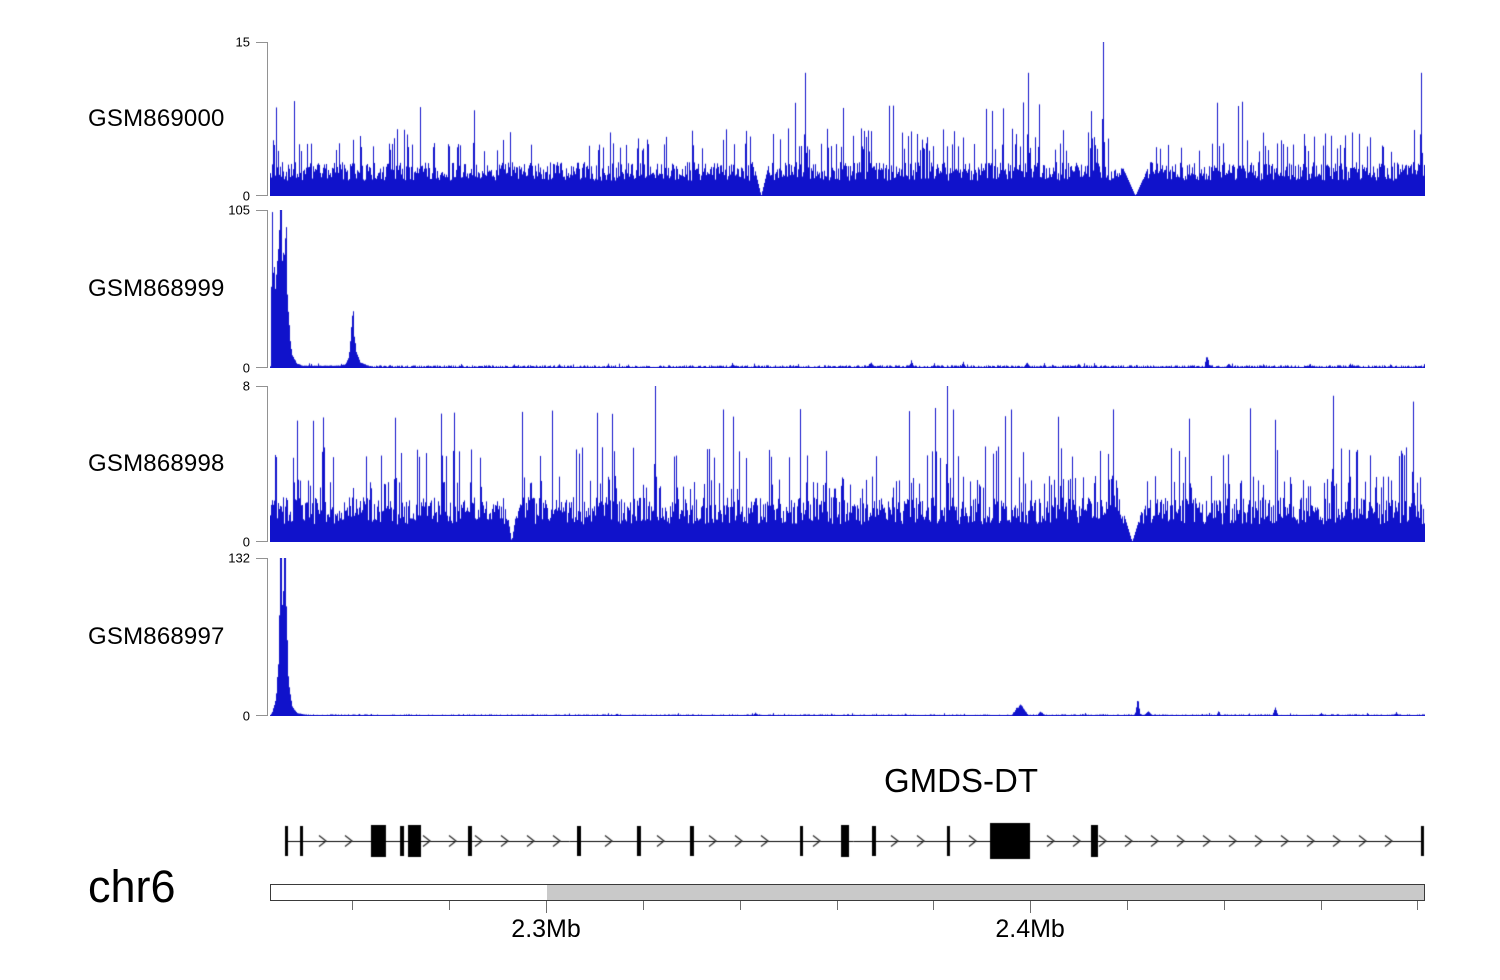 This screenshot has width=1500, height=980. I want to click on ideogram-bar, so click(847, 892).